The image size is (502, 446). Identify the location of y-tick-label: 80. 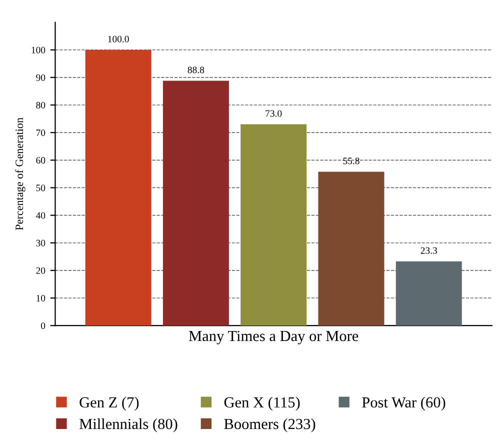
(41, 105).